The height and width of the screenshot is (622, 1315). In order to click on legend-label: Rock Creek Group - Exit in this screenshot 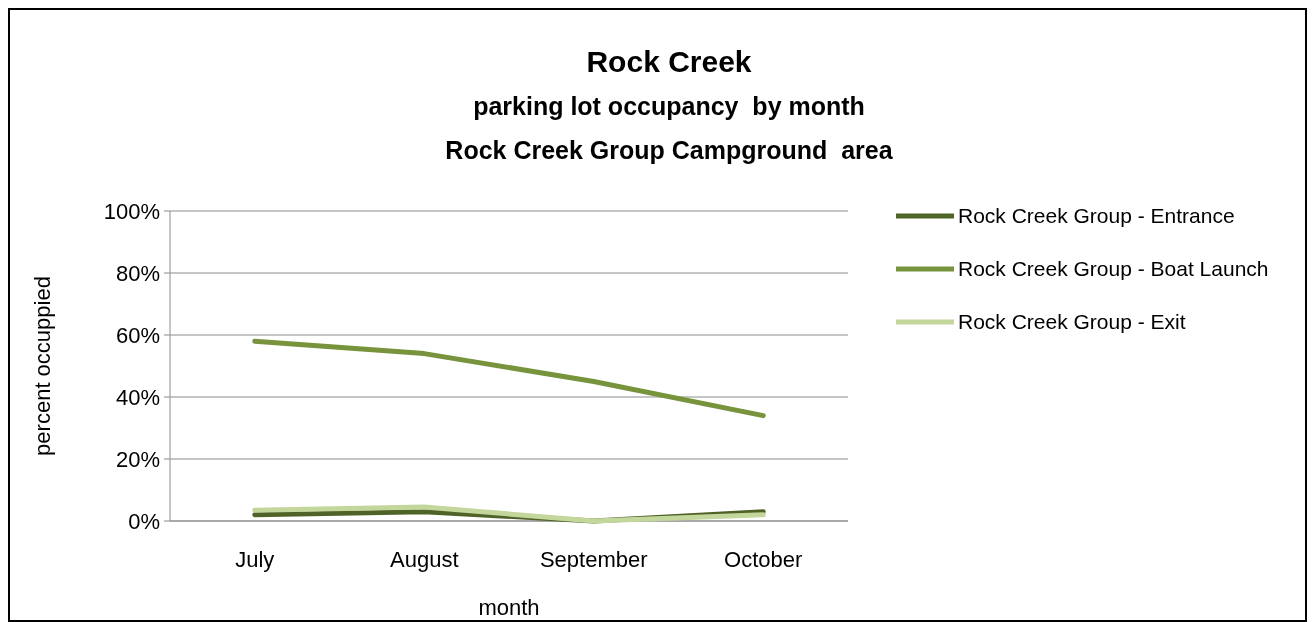, I will do `click(1072, 322)`.